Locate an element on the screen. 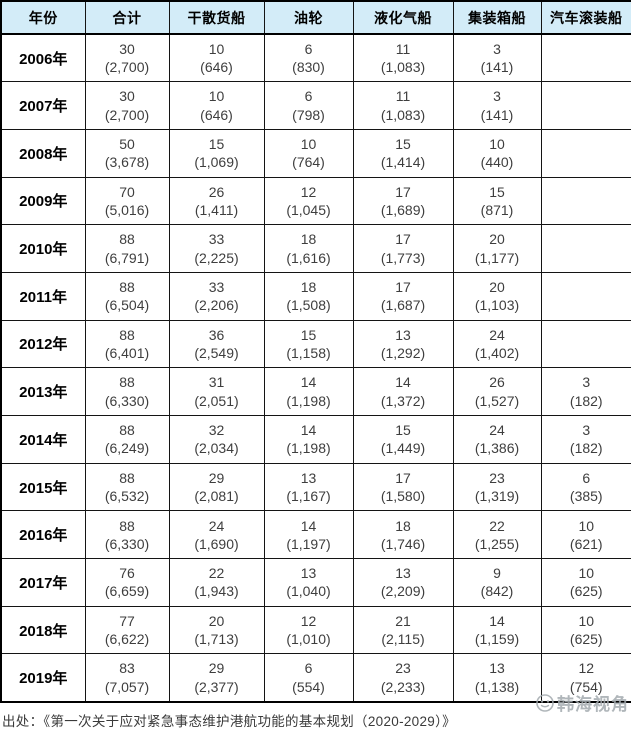 The image size is (631, 738). ship-capacity: (1,167) is located at coordinates (308, 496).